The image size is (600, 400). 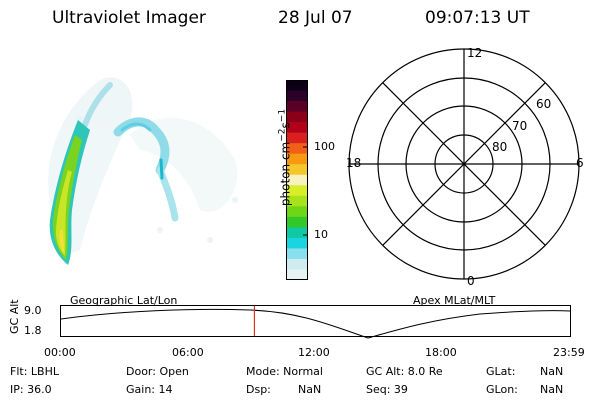 What do you see at coordinates (282, 115) in the screenshot?
I see `unit-exp-s: −1` at bounding box center [282, 115].